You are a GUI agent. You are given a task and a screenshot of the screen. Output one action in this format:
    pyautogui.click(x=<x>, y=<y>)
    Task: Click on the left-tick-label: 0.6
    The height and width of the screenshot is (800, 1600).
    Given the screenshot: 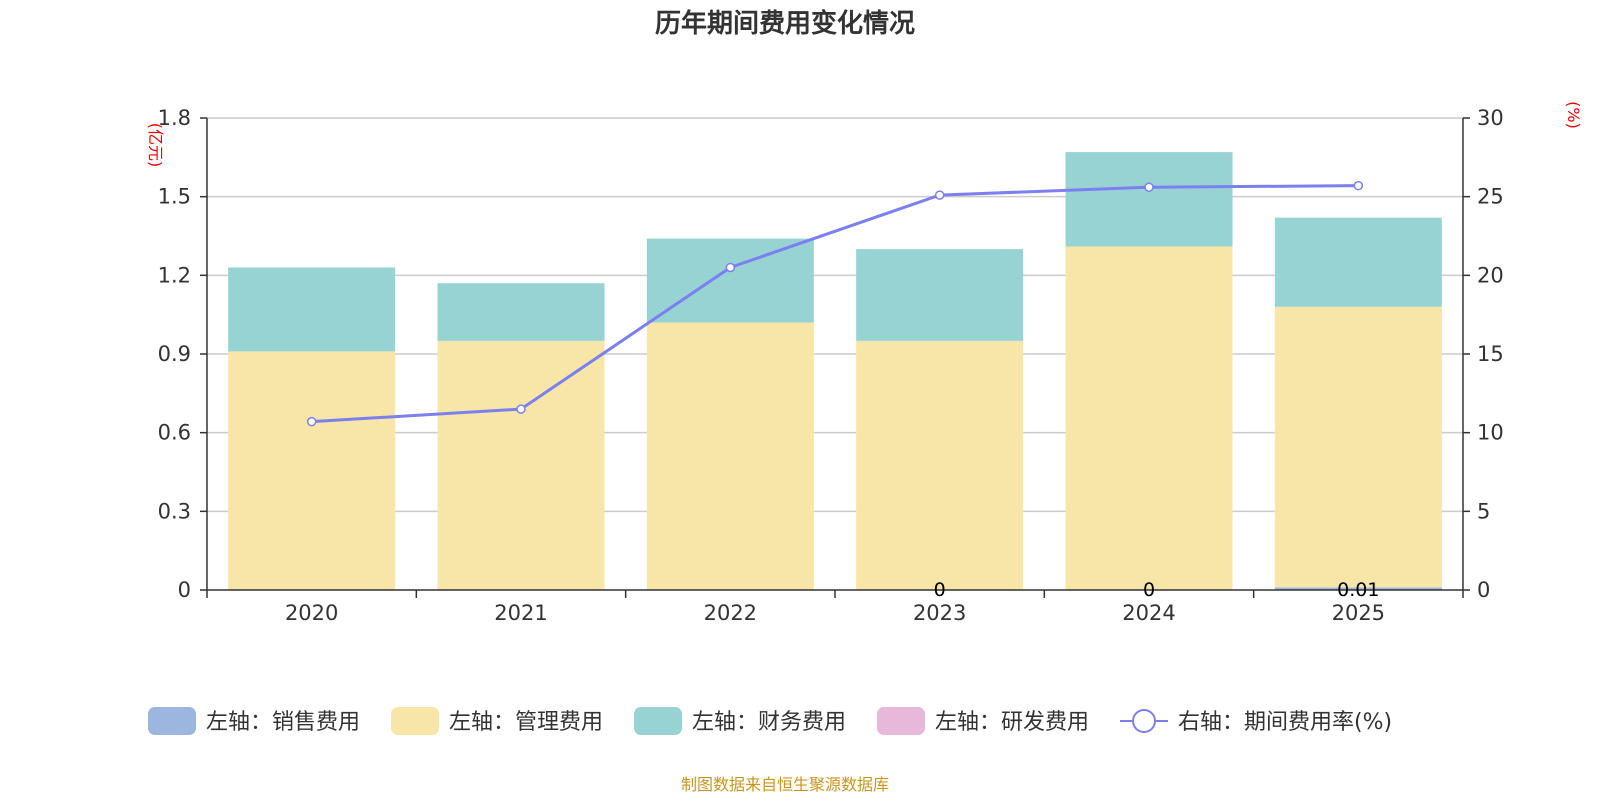 What is the action you would take?
    pyautogui.click(x=174, y=433)
    